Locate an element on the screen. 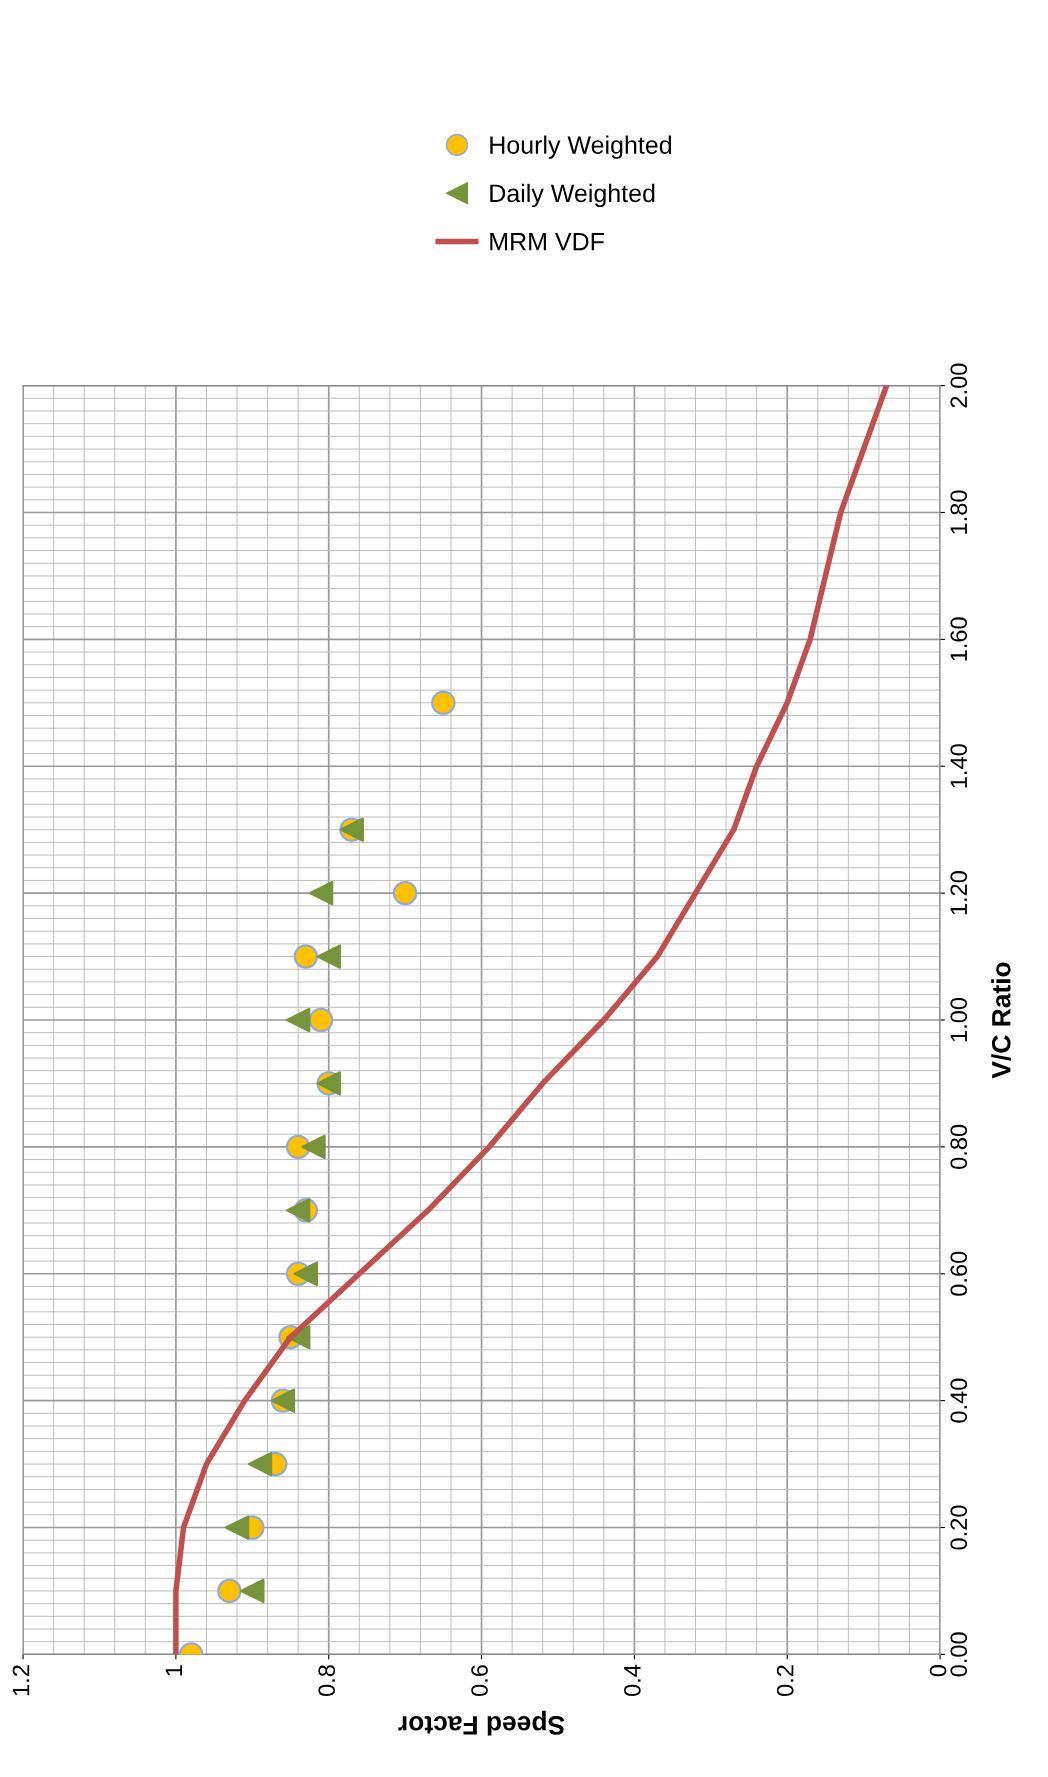 This screenshot has height=1777, width=1048. x-tick-label: 0.8 is located at coordinates (327, 1681).